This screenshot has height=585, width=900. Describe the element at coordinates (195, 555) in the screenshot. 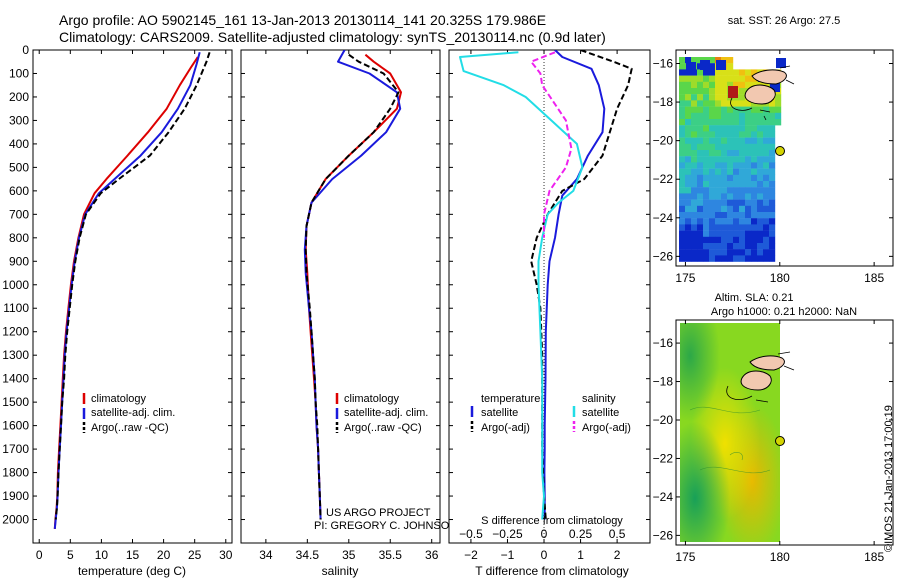

I see `x-tick-label: 25` at that location.